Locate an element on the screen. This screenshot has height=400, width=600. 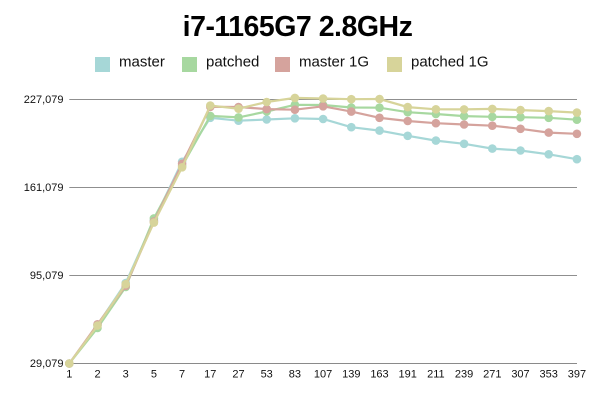
svg-text: 139 is located at coordinates (351, 375).